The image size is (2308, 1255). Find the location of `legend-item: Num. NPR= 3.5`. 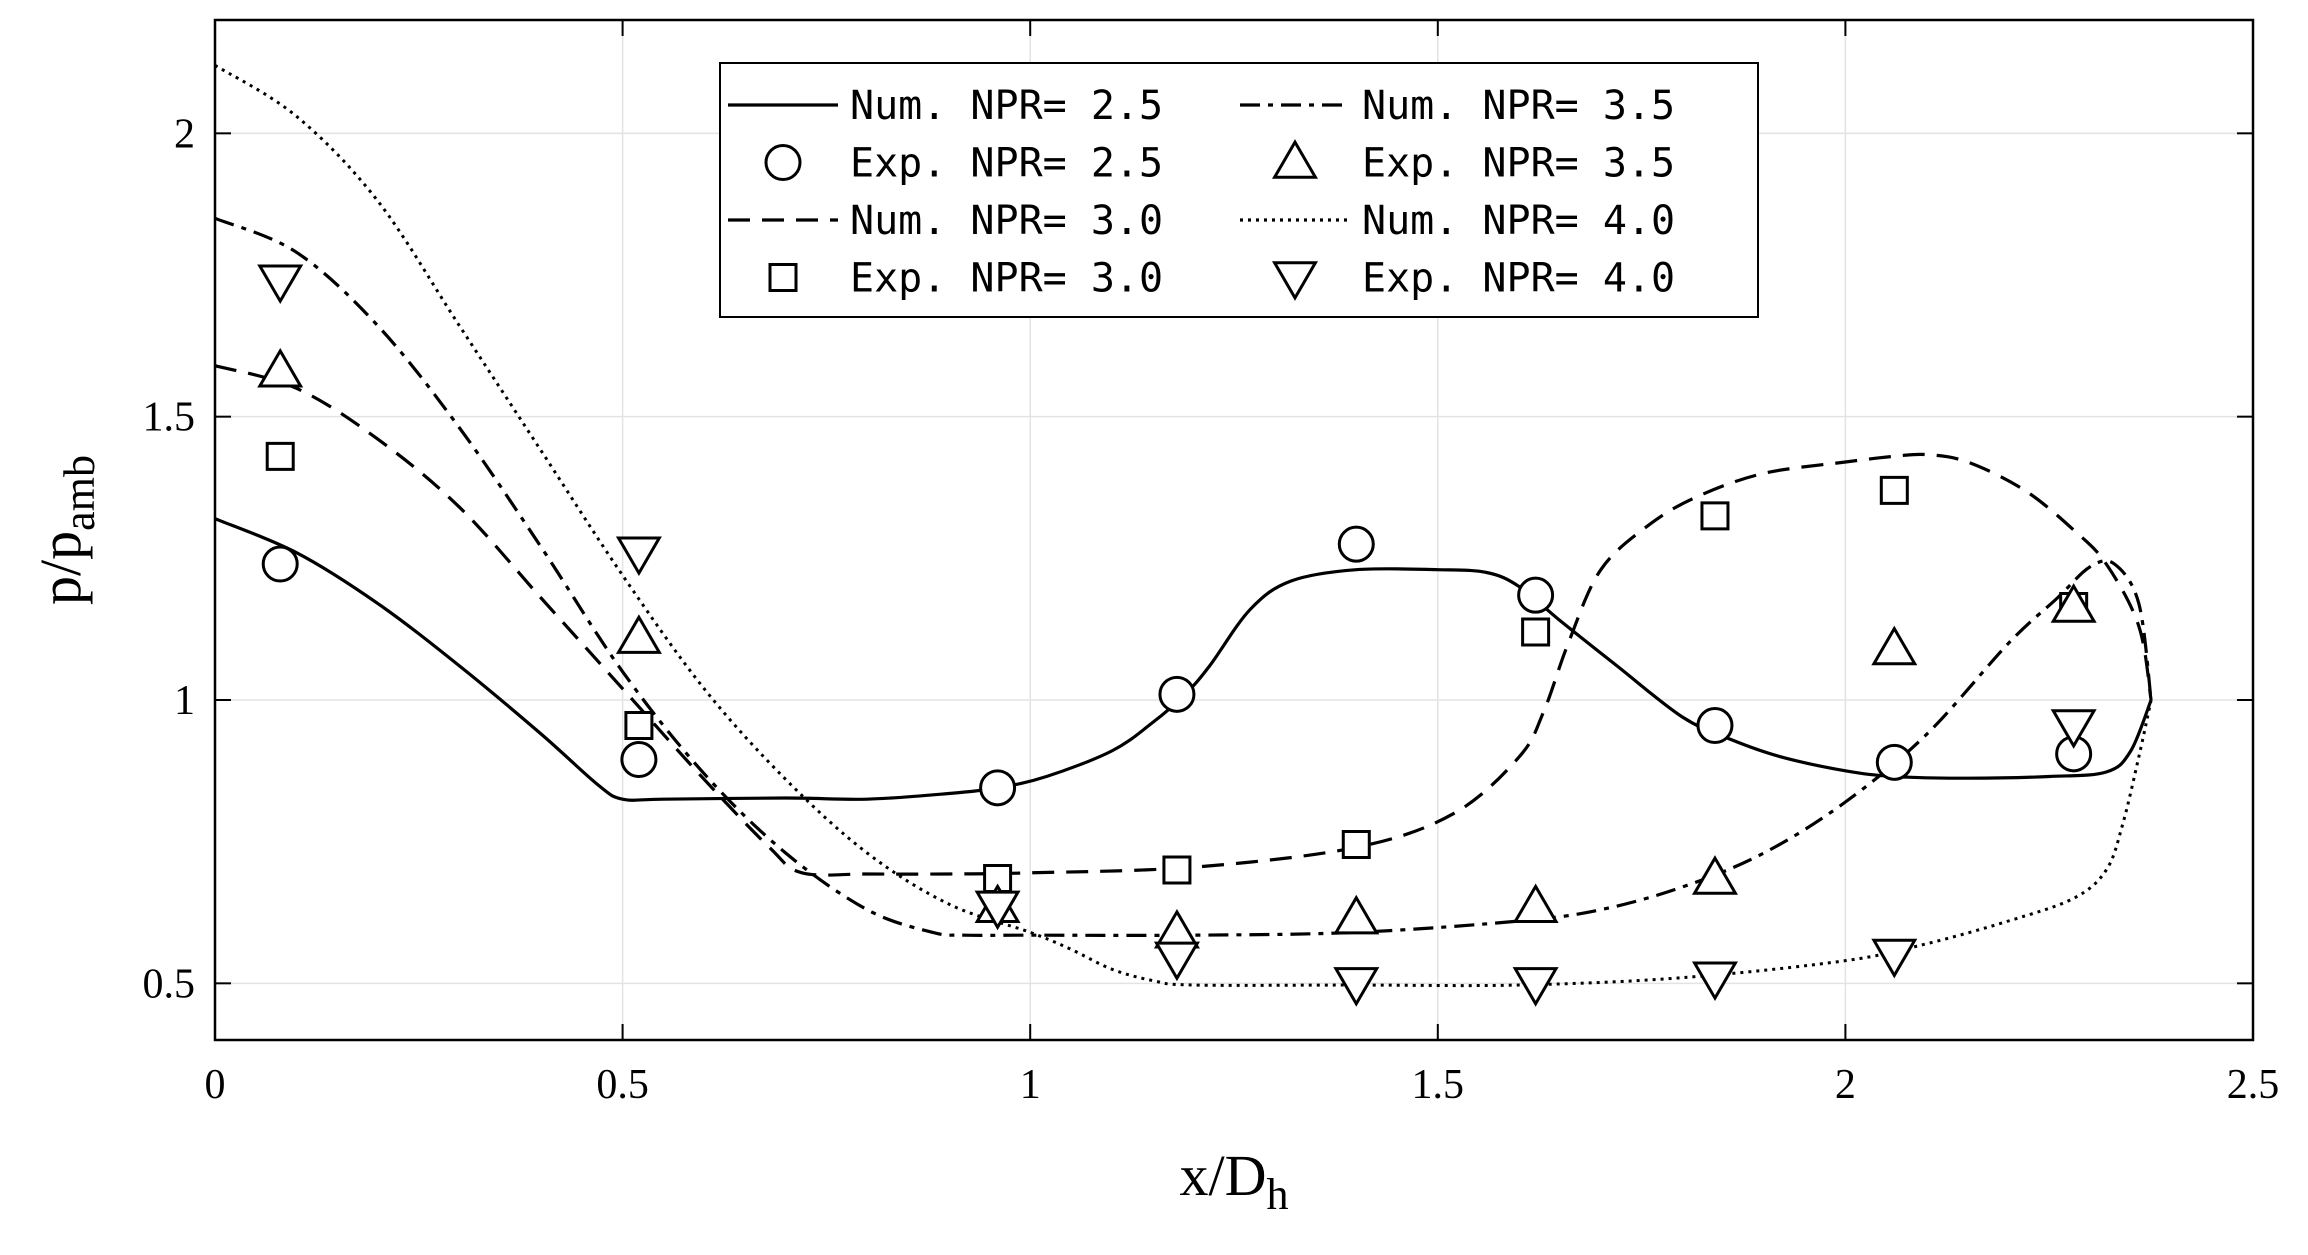

legend-item: Num. NPR= 3.5 is located at coordinates (1457, 106).